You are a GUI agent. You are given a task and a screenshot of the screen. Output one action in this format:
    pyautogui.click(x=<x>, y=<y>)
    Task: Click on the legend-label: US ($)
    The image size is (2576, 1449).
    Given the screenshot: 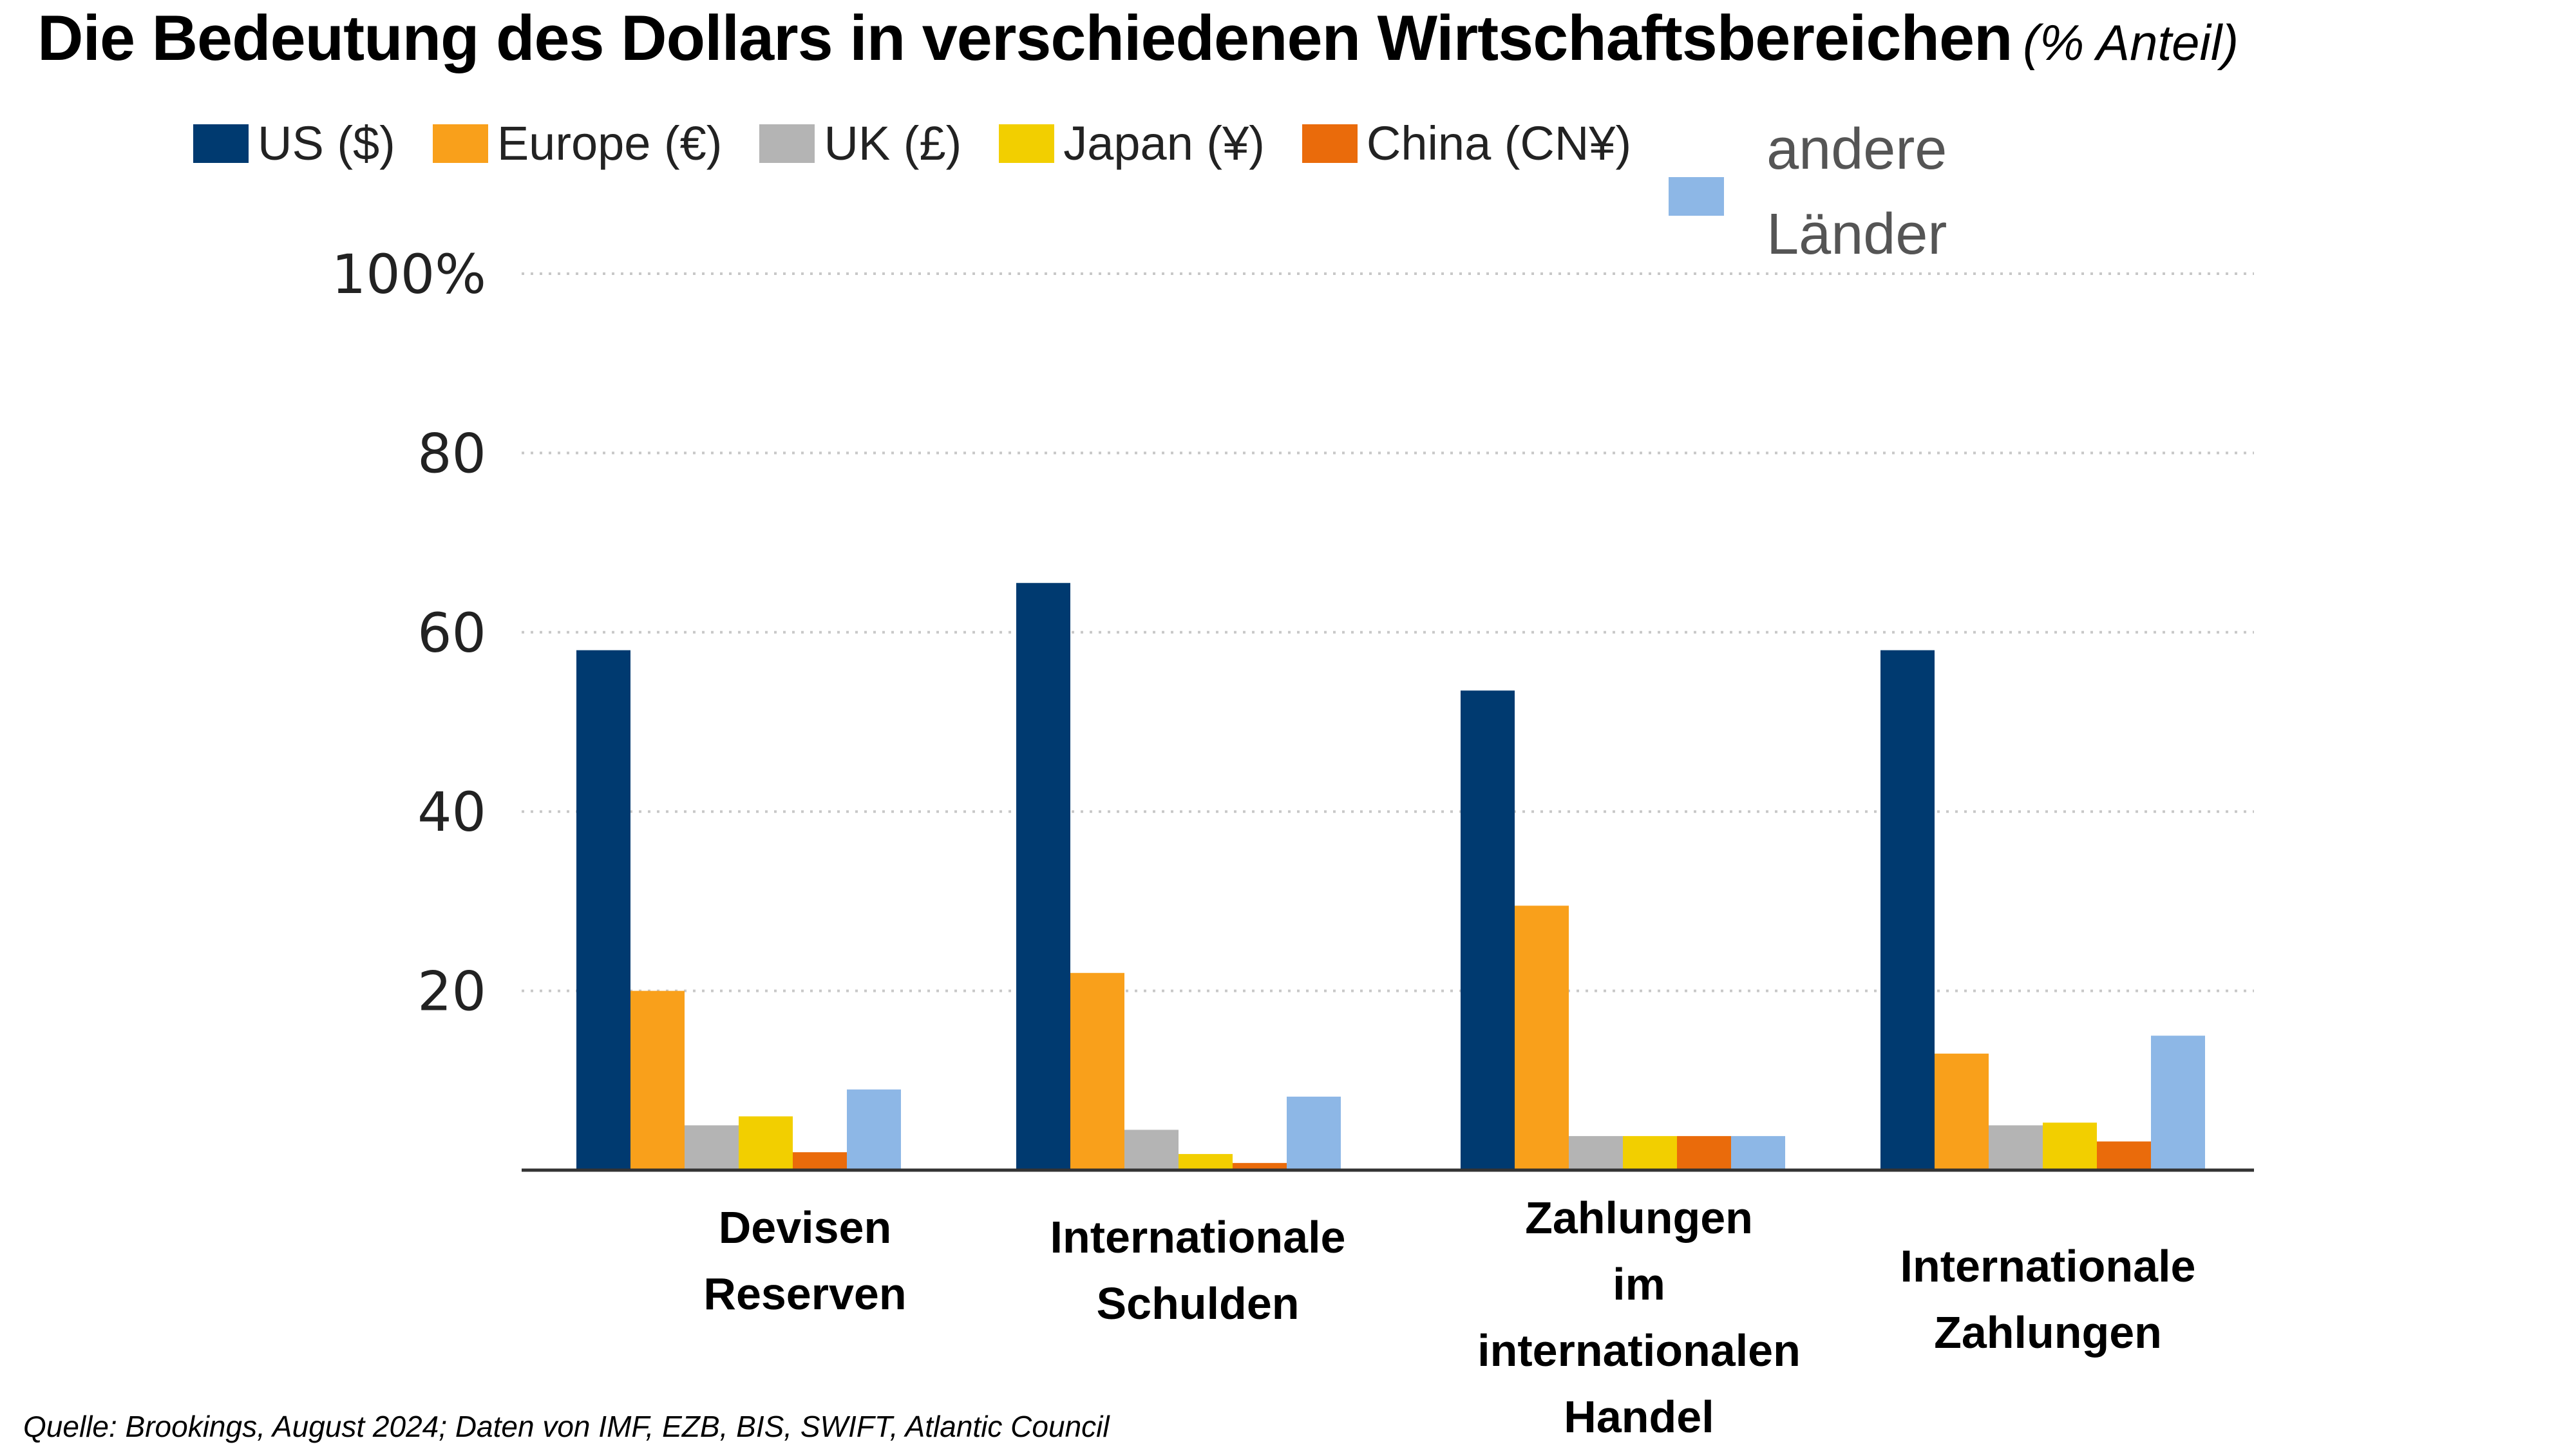 What is the action you would take?
    pyautogui.click(x=326, y=143)
    